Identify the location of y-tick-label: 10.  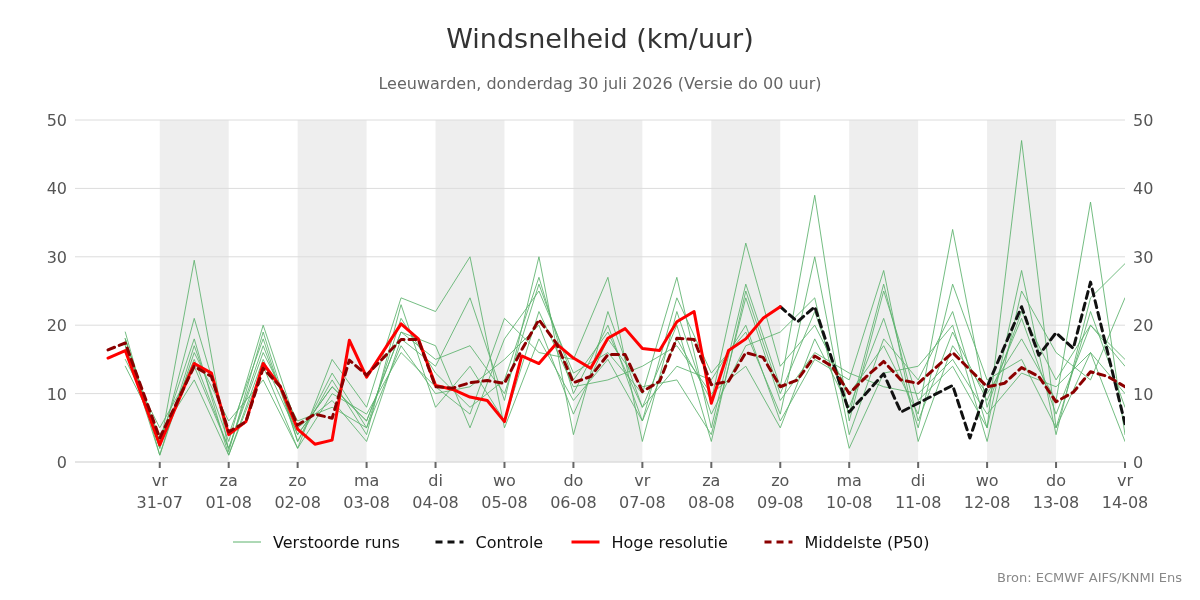
(56, 394).